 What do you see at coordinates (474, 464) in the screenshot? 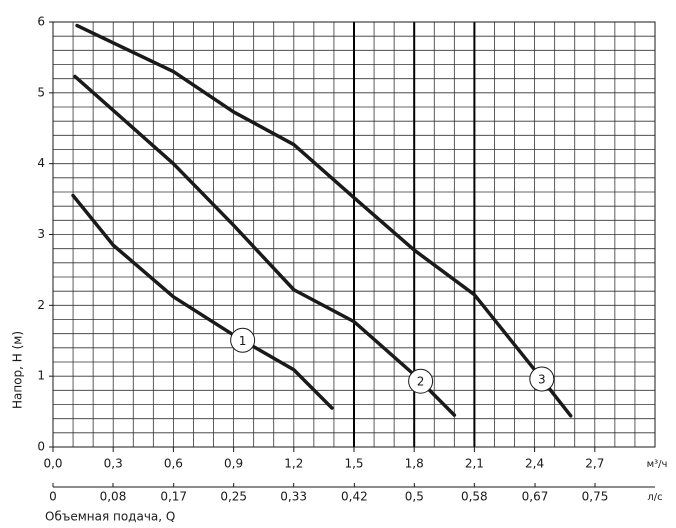
I see `x-tick-label: 2,1` at bounding box center [474, 464].